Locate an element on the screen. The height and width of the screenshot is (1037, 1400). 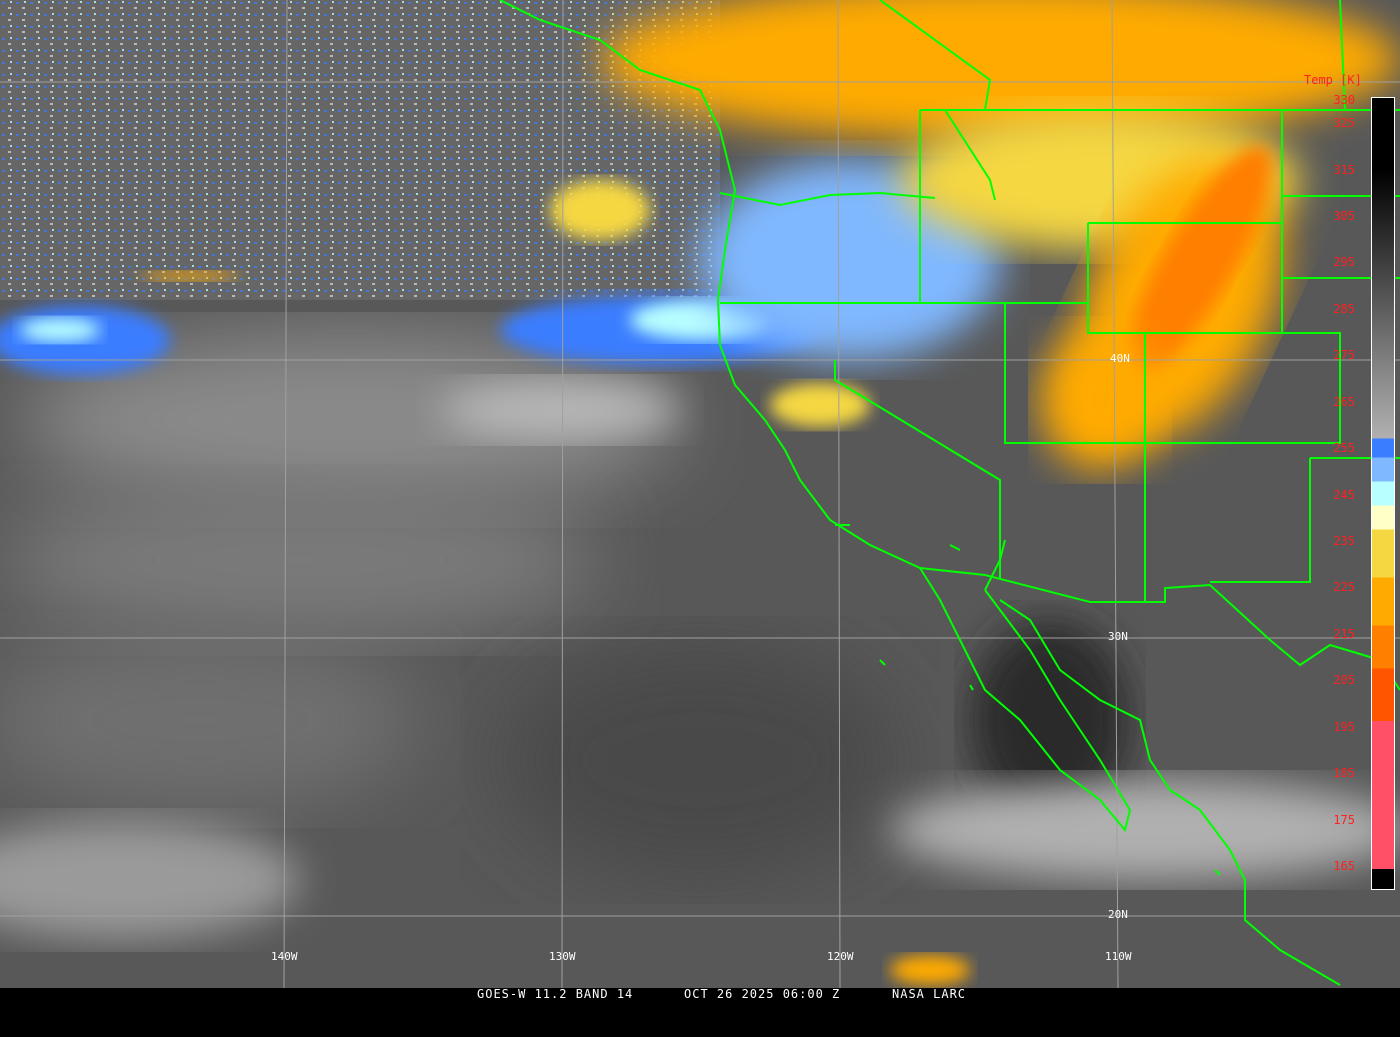
colorbar-tick-label: 235 is located at coordinates (1344, 541).